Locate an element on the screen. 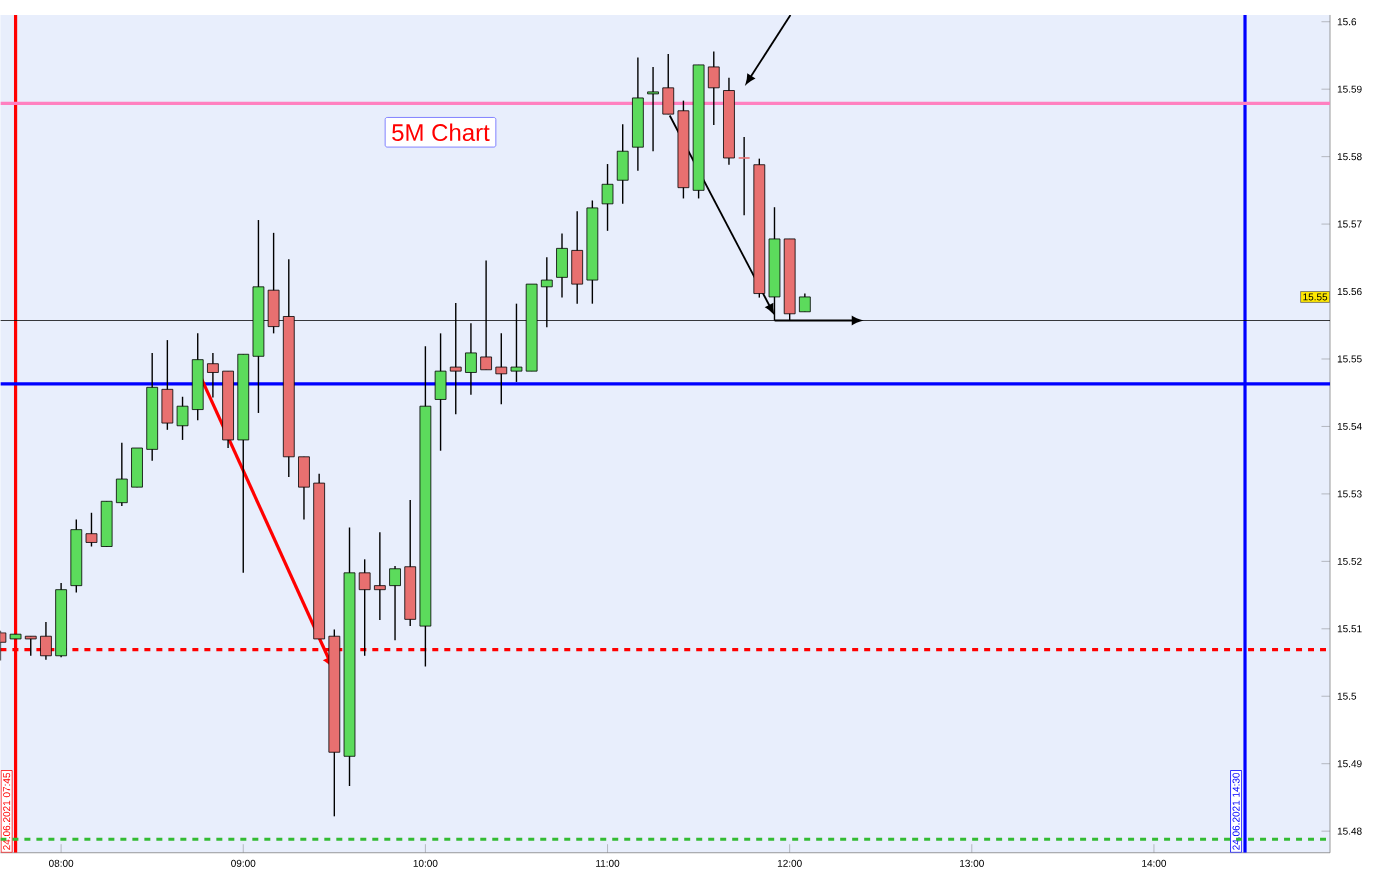 Image resolution: width=1374 pixels, height=874 pixels. x-tick-label: 09:00 is located at coordinates (243, 864).